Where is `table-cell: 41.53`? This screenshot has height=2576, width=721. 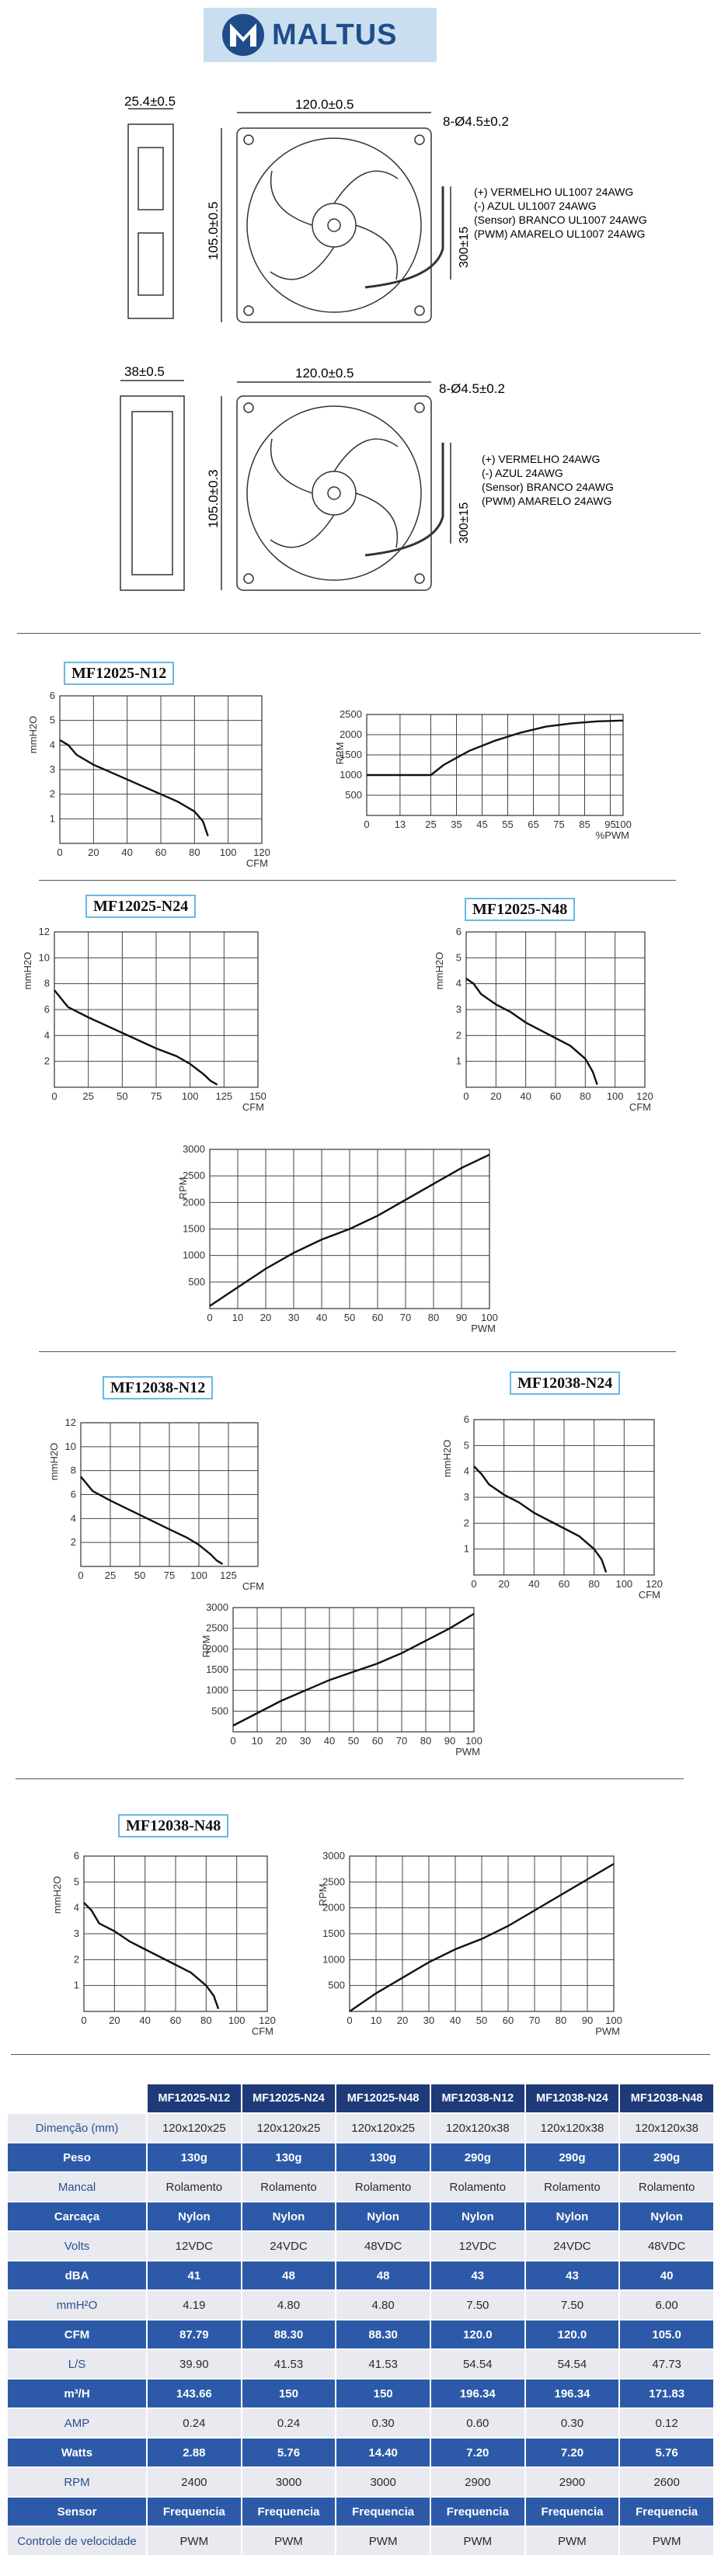
table-cell: 41.53 is located at coordinates (383, 2364).